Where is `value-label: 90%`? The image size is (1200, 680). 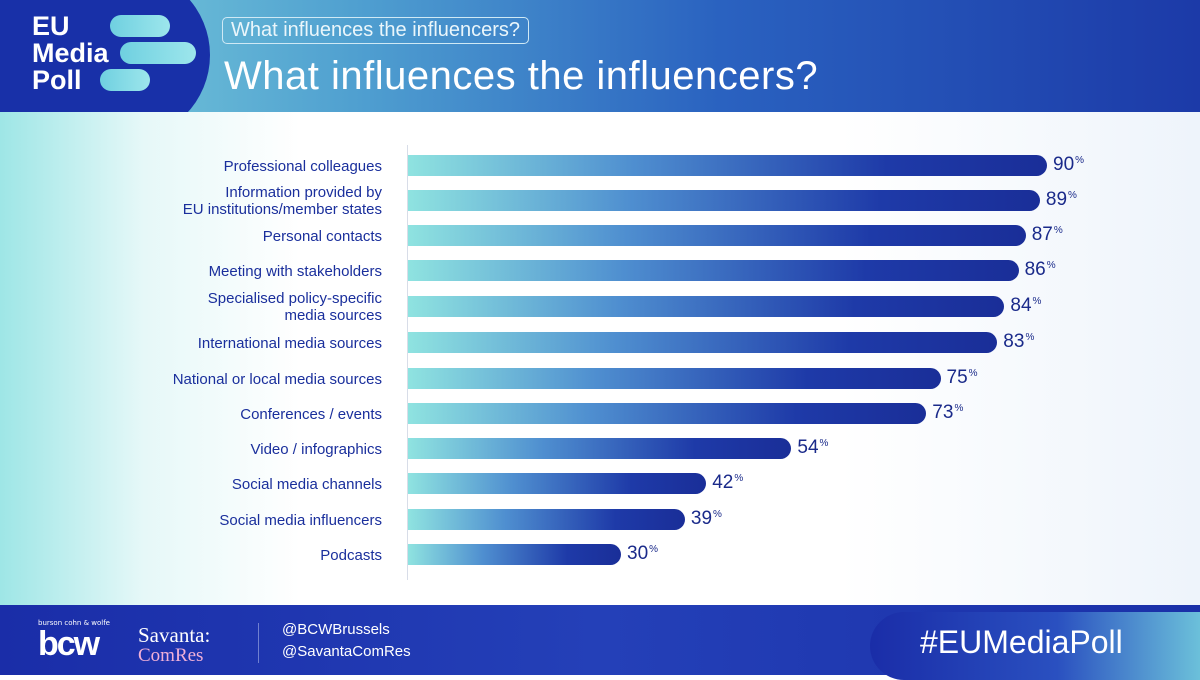 value-label: 90% is located at coordinates (1068, 165).